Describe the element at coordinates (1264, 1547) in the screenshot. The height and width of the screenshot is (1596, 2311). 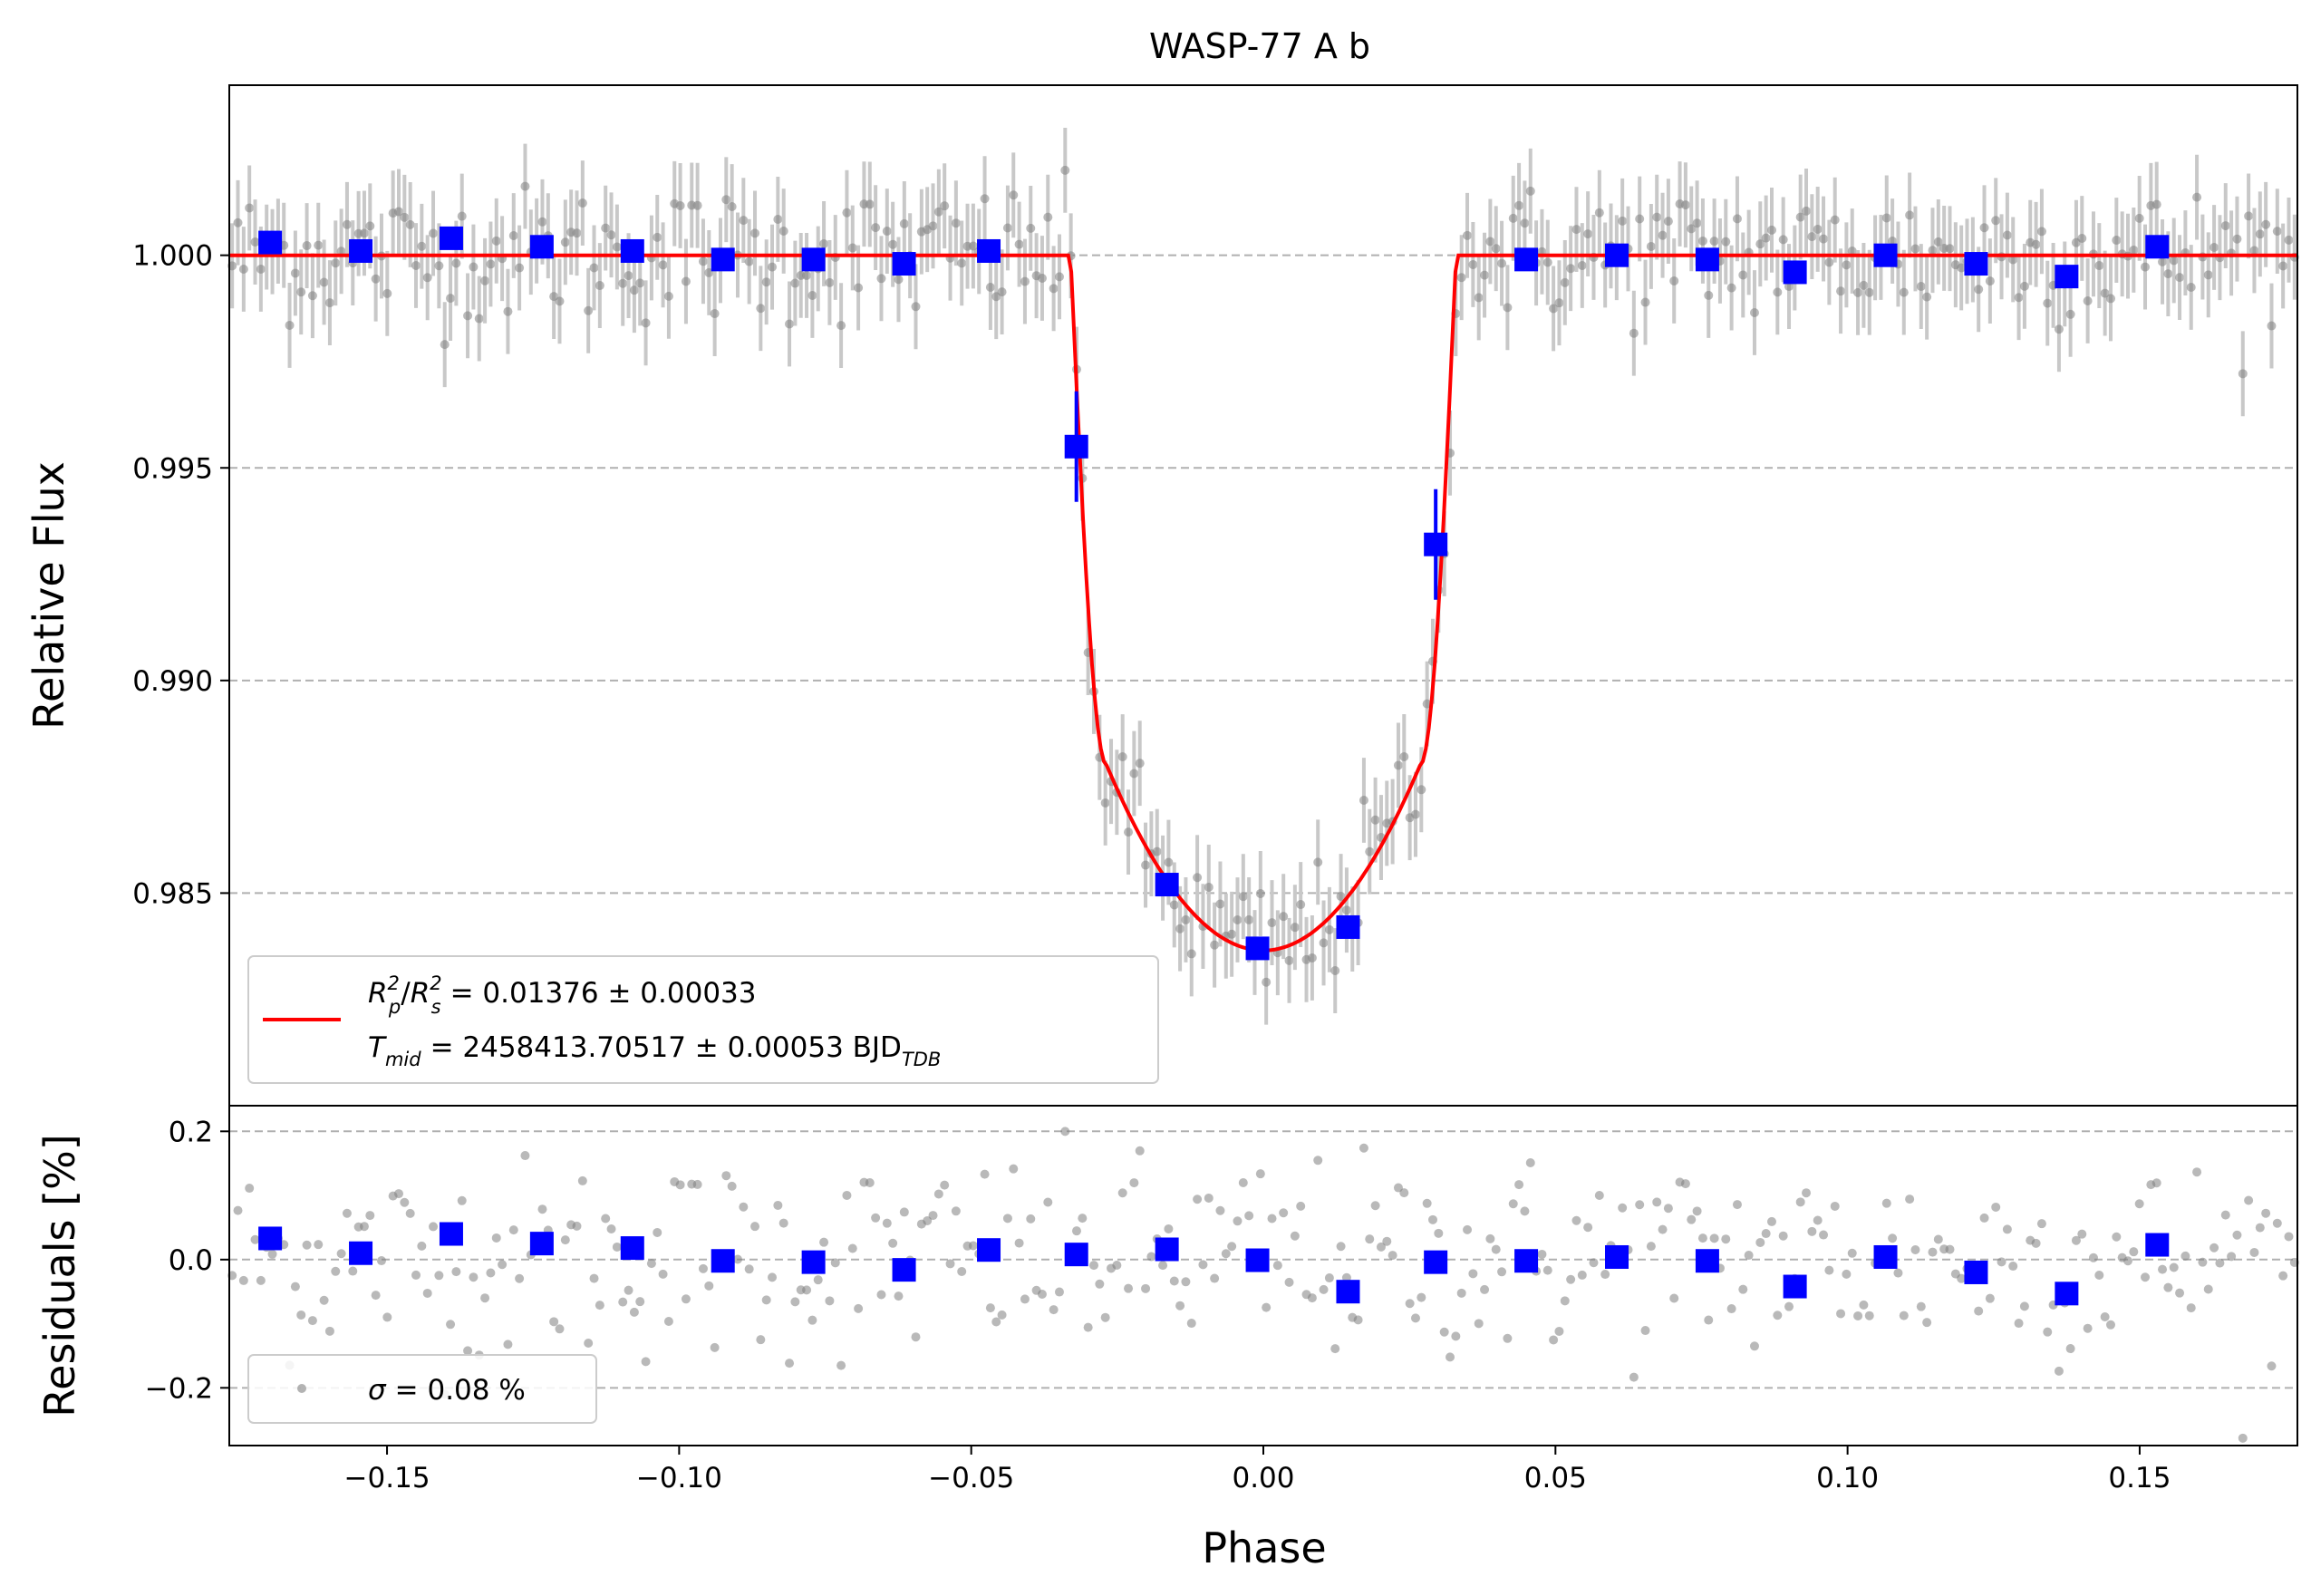
I see `x-axis-label: Phase` at that location.